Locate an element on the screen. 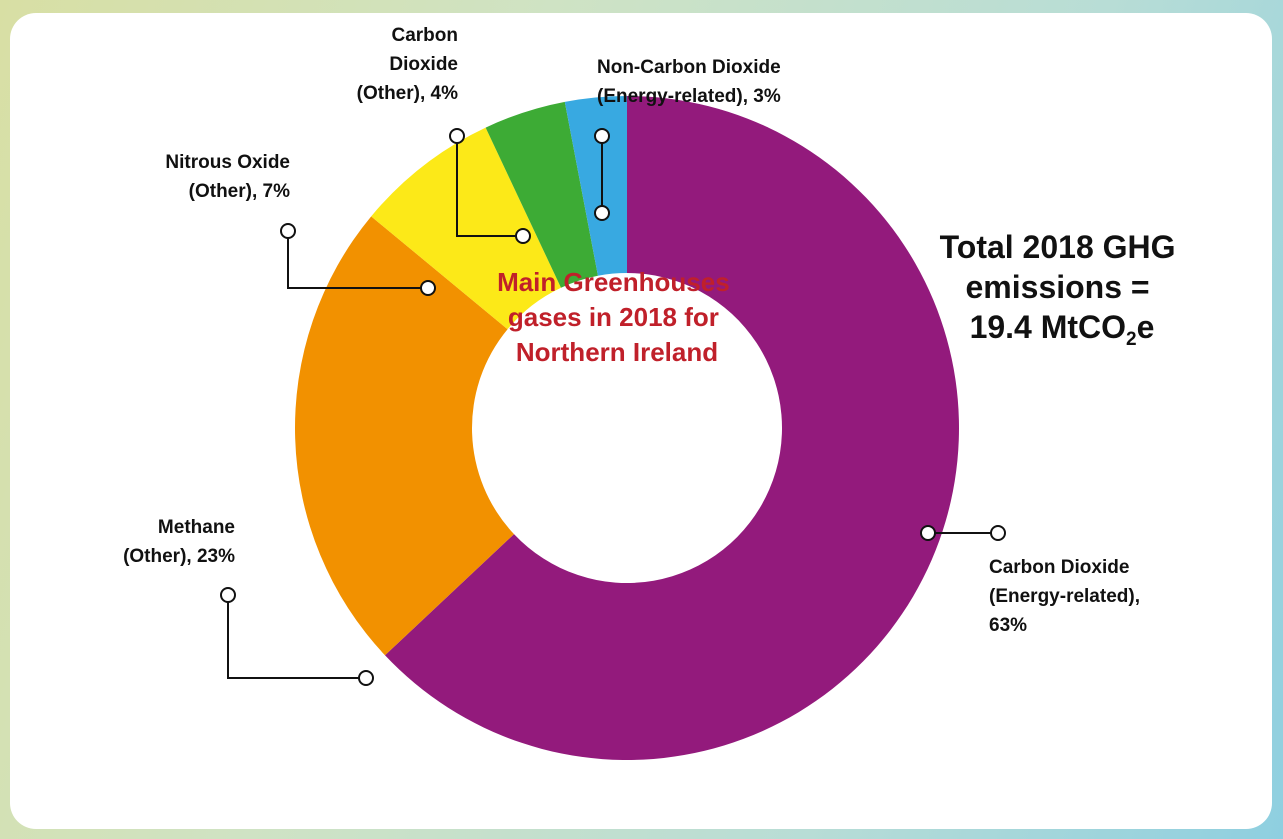 The width and height of the screenshot is (1283, 839). total-value: 19.4 MtCO is located at coordinates (1048, 327).